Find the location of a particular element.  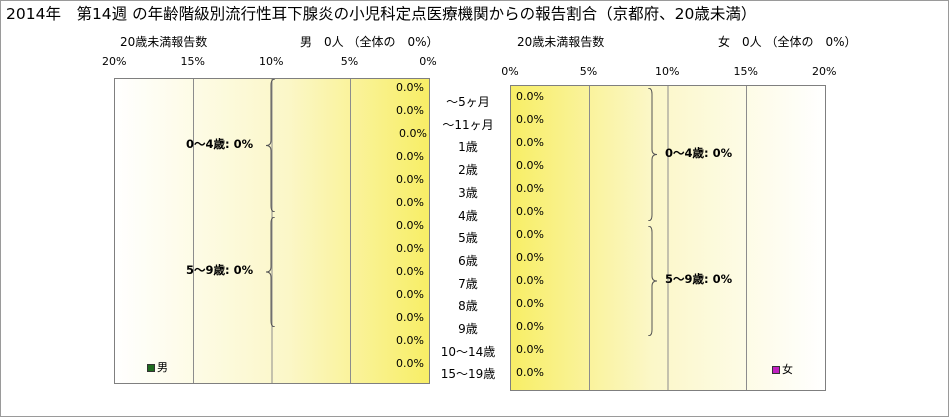

female-x-tick: 0% is located at coordinates (510, 71).